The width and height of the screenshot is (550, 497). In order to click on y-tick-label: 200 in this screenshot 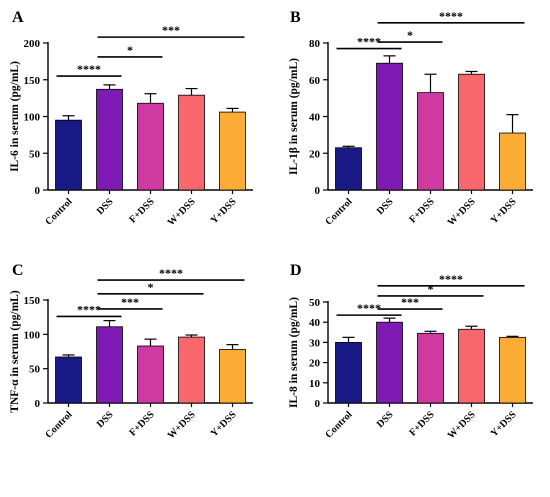, I will do `click(32, 44)`.